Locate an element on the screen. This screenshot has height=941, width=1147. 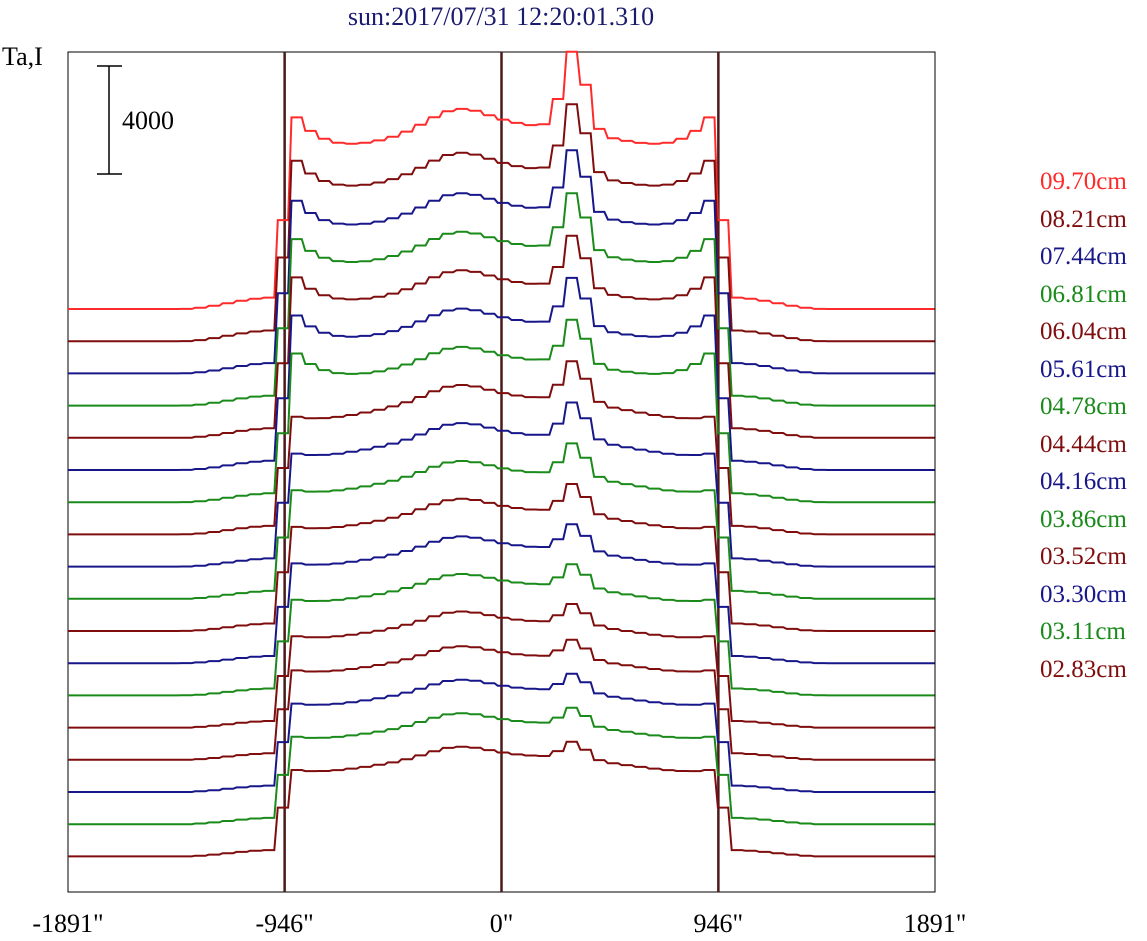
x-tick-label-3: 946" is located at coordinates (719, 923).